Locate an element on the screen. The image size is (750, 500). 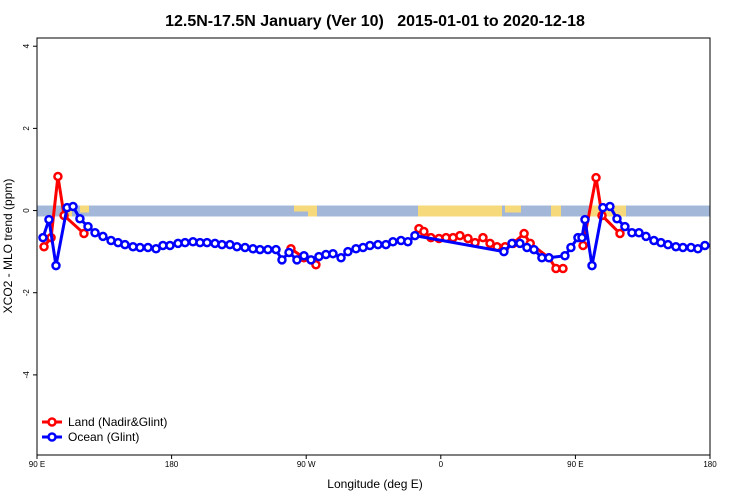
y-tick-label: 0 is located at coordinates (26, 210).